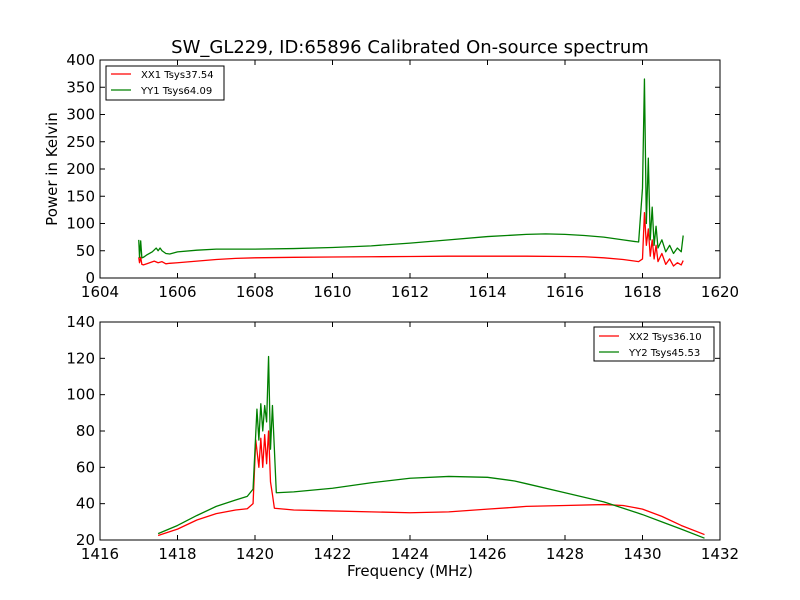 This screenshot has height=600, width=800. I want to click on top-y-tick-label: 250, so click(80, 142).